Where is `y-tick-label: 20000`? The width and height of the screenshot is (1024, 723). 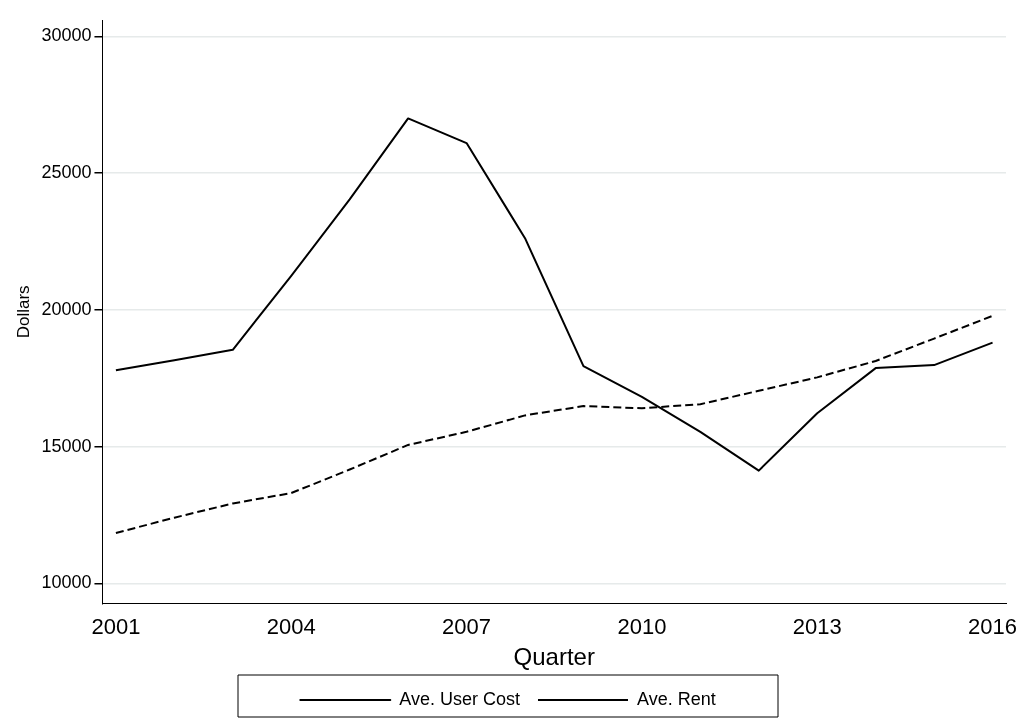
y-tick-label: 20000 is located at coordinates (66, 308).